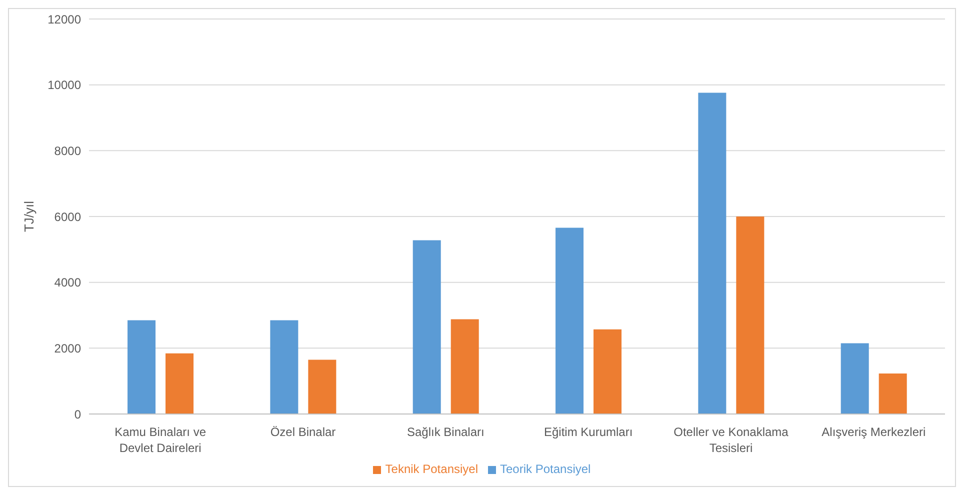 Image resolution: width=962 pixels, height=493 pixels. What do you see at coordinates (303, 432) in the screenshot?
I see `x-tick-label: Özel Binalar` at bounding box center [303, 432].